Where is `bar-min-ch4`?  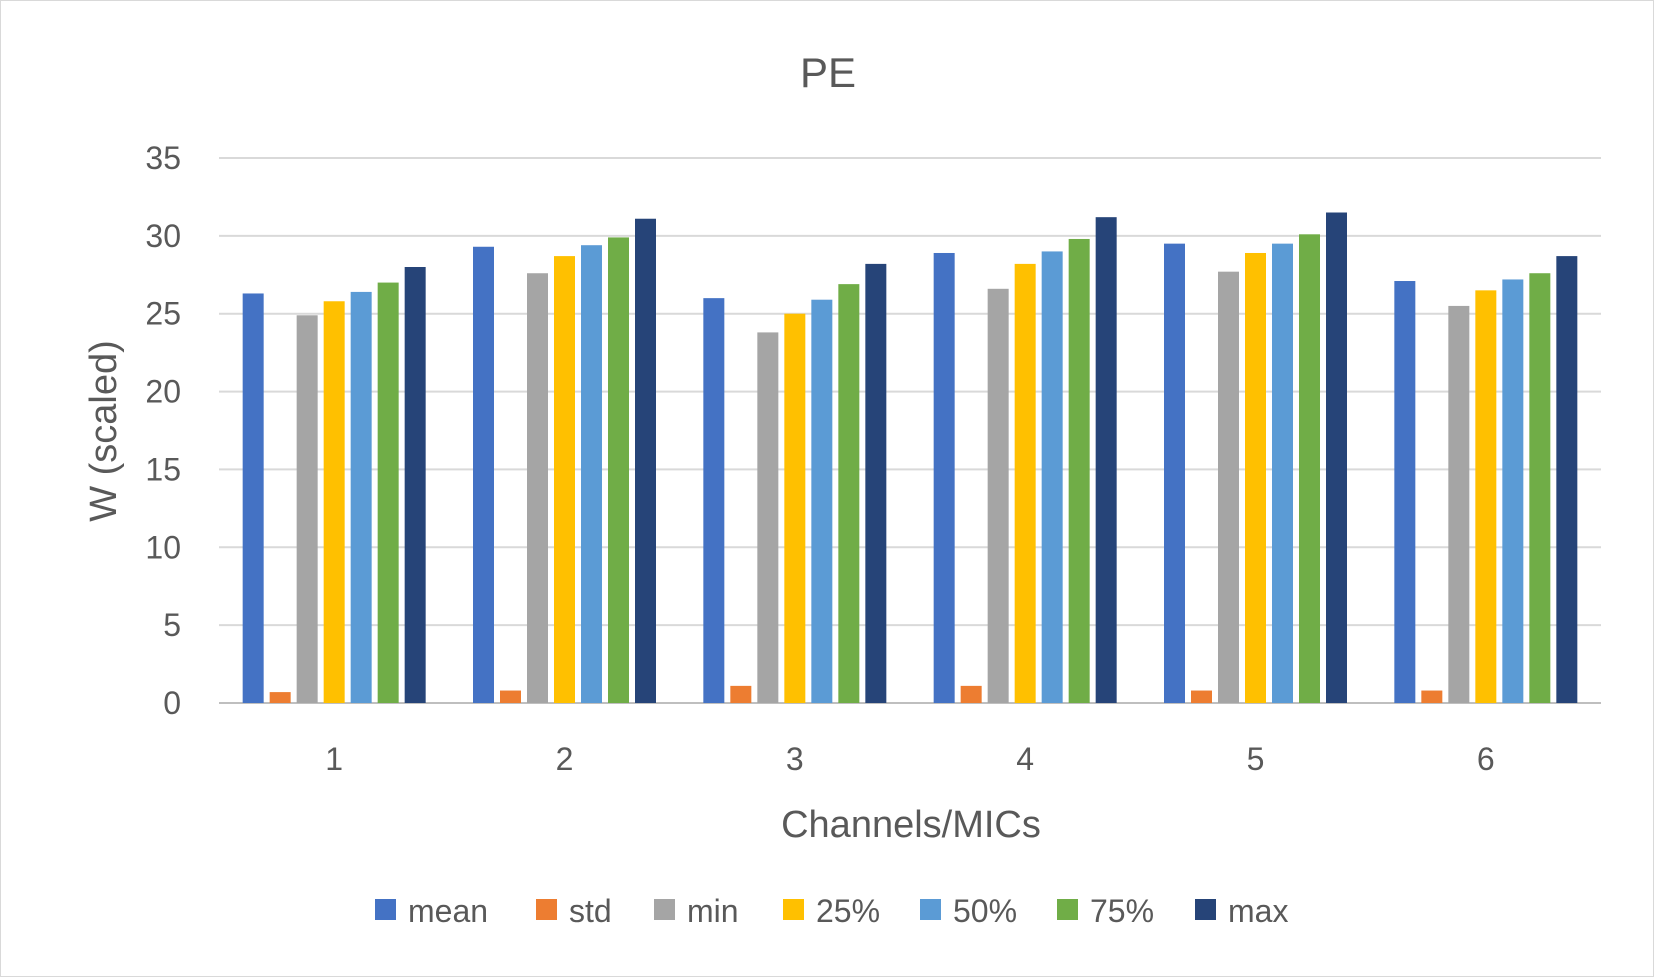 bar-min-ch4 is located at coordinates (998, 495).